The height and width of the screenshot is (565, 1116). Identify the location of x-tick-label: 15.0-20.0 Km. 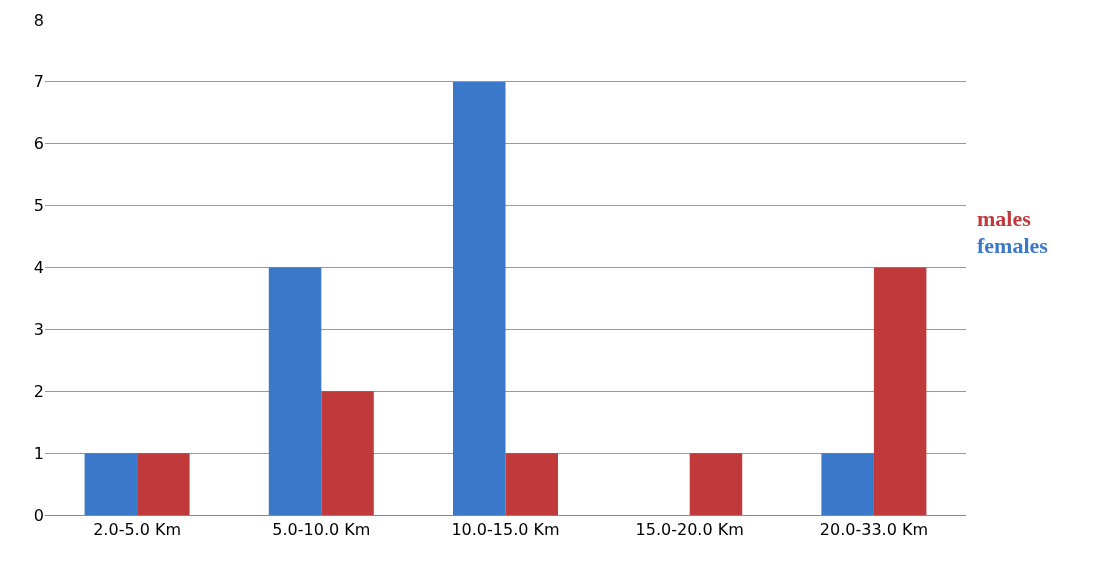
(689, 530).